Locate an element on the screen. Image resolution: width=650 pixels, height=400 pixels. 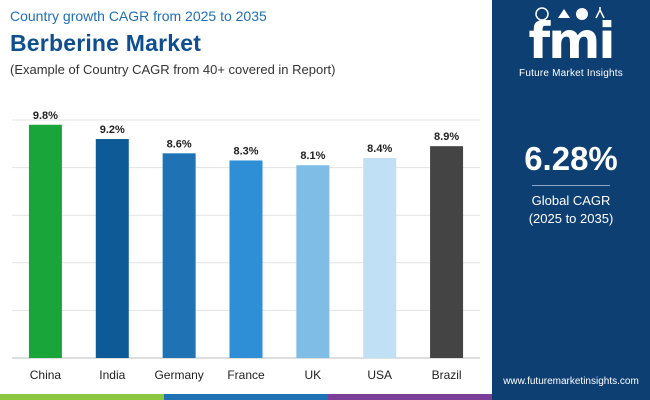
bar-france is located at coordinates (246, 259).